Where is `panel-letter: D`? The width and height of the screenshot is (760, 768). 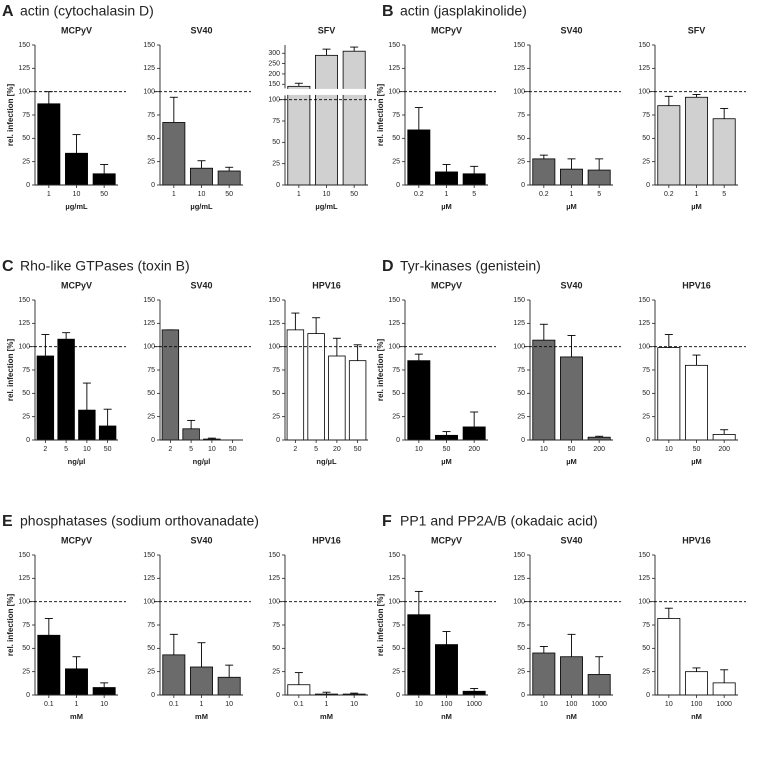 panel-letter: D is located at coordinates (388, 266).